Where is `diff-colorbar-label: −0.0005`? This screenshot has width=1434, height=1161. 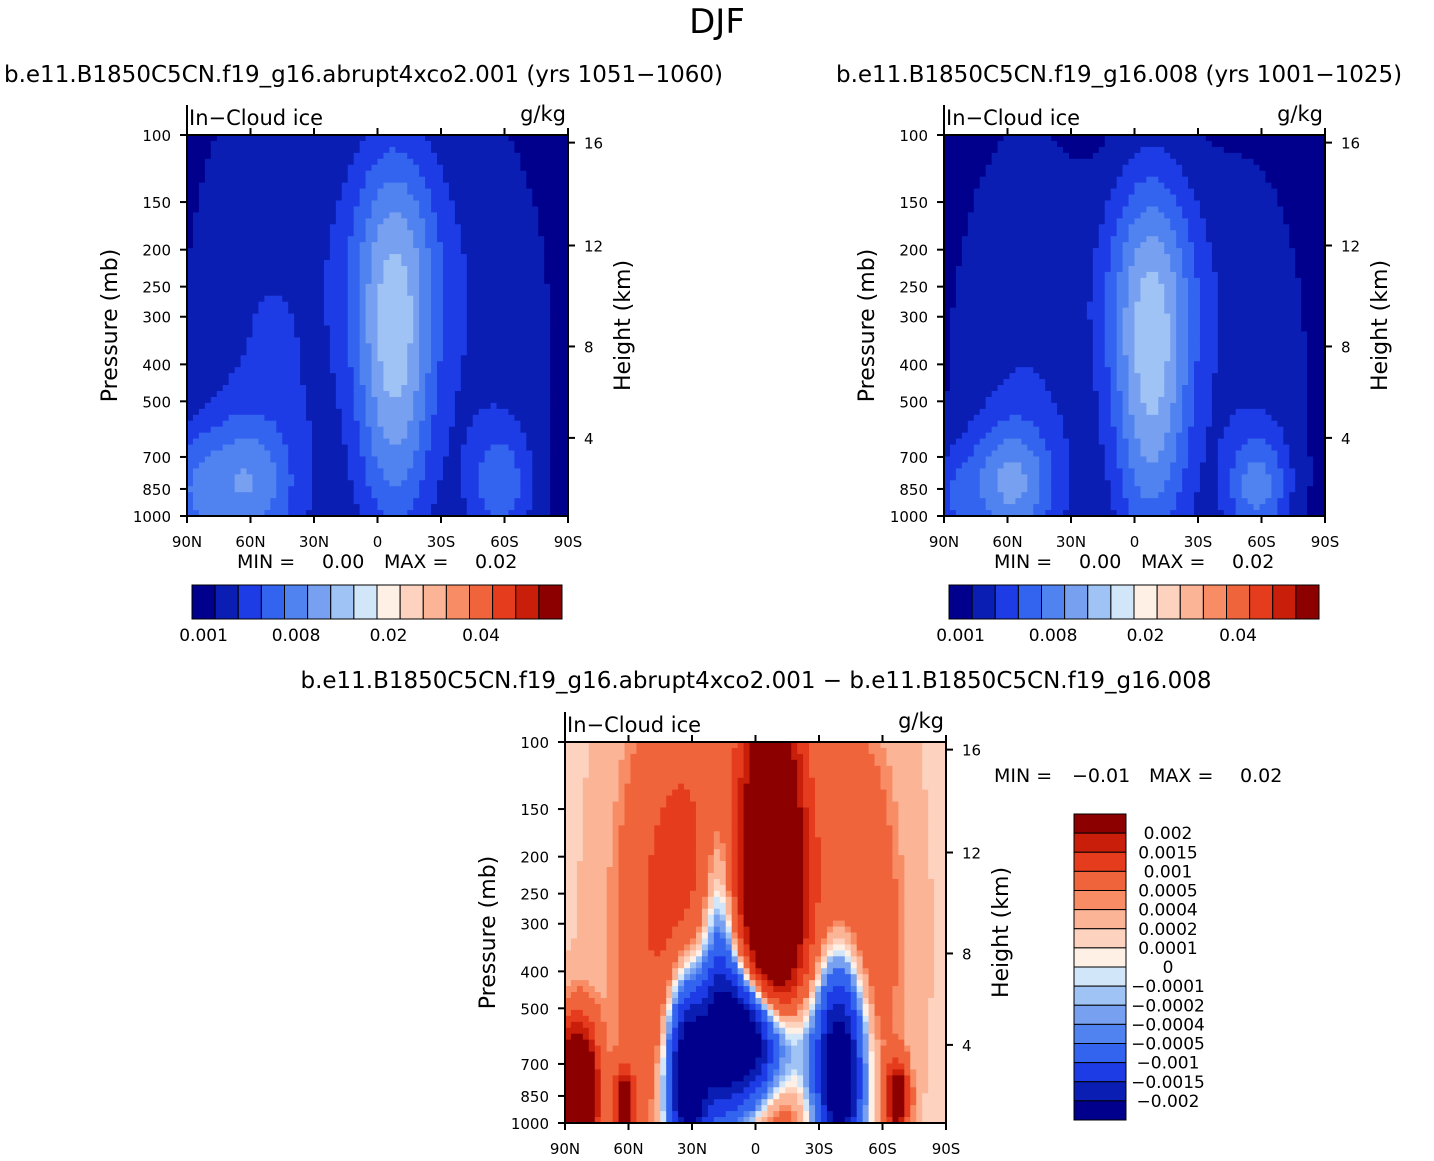
diff-colorbar-label: −0.0005 is located at coordinates (1168, 1045).